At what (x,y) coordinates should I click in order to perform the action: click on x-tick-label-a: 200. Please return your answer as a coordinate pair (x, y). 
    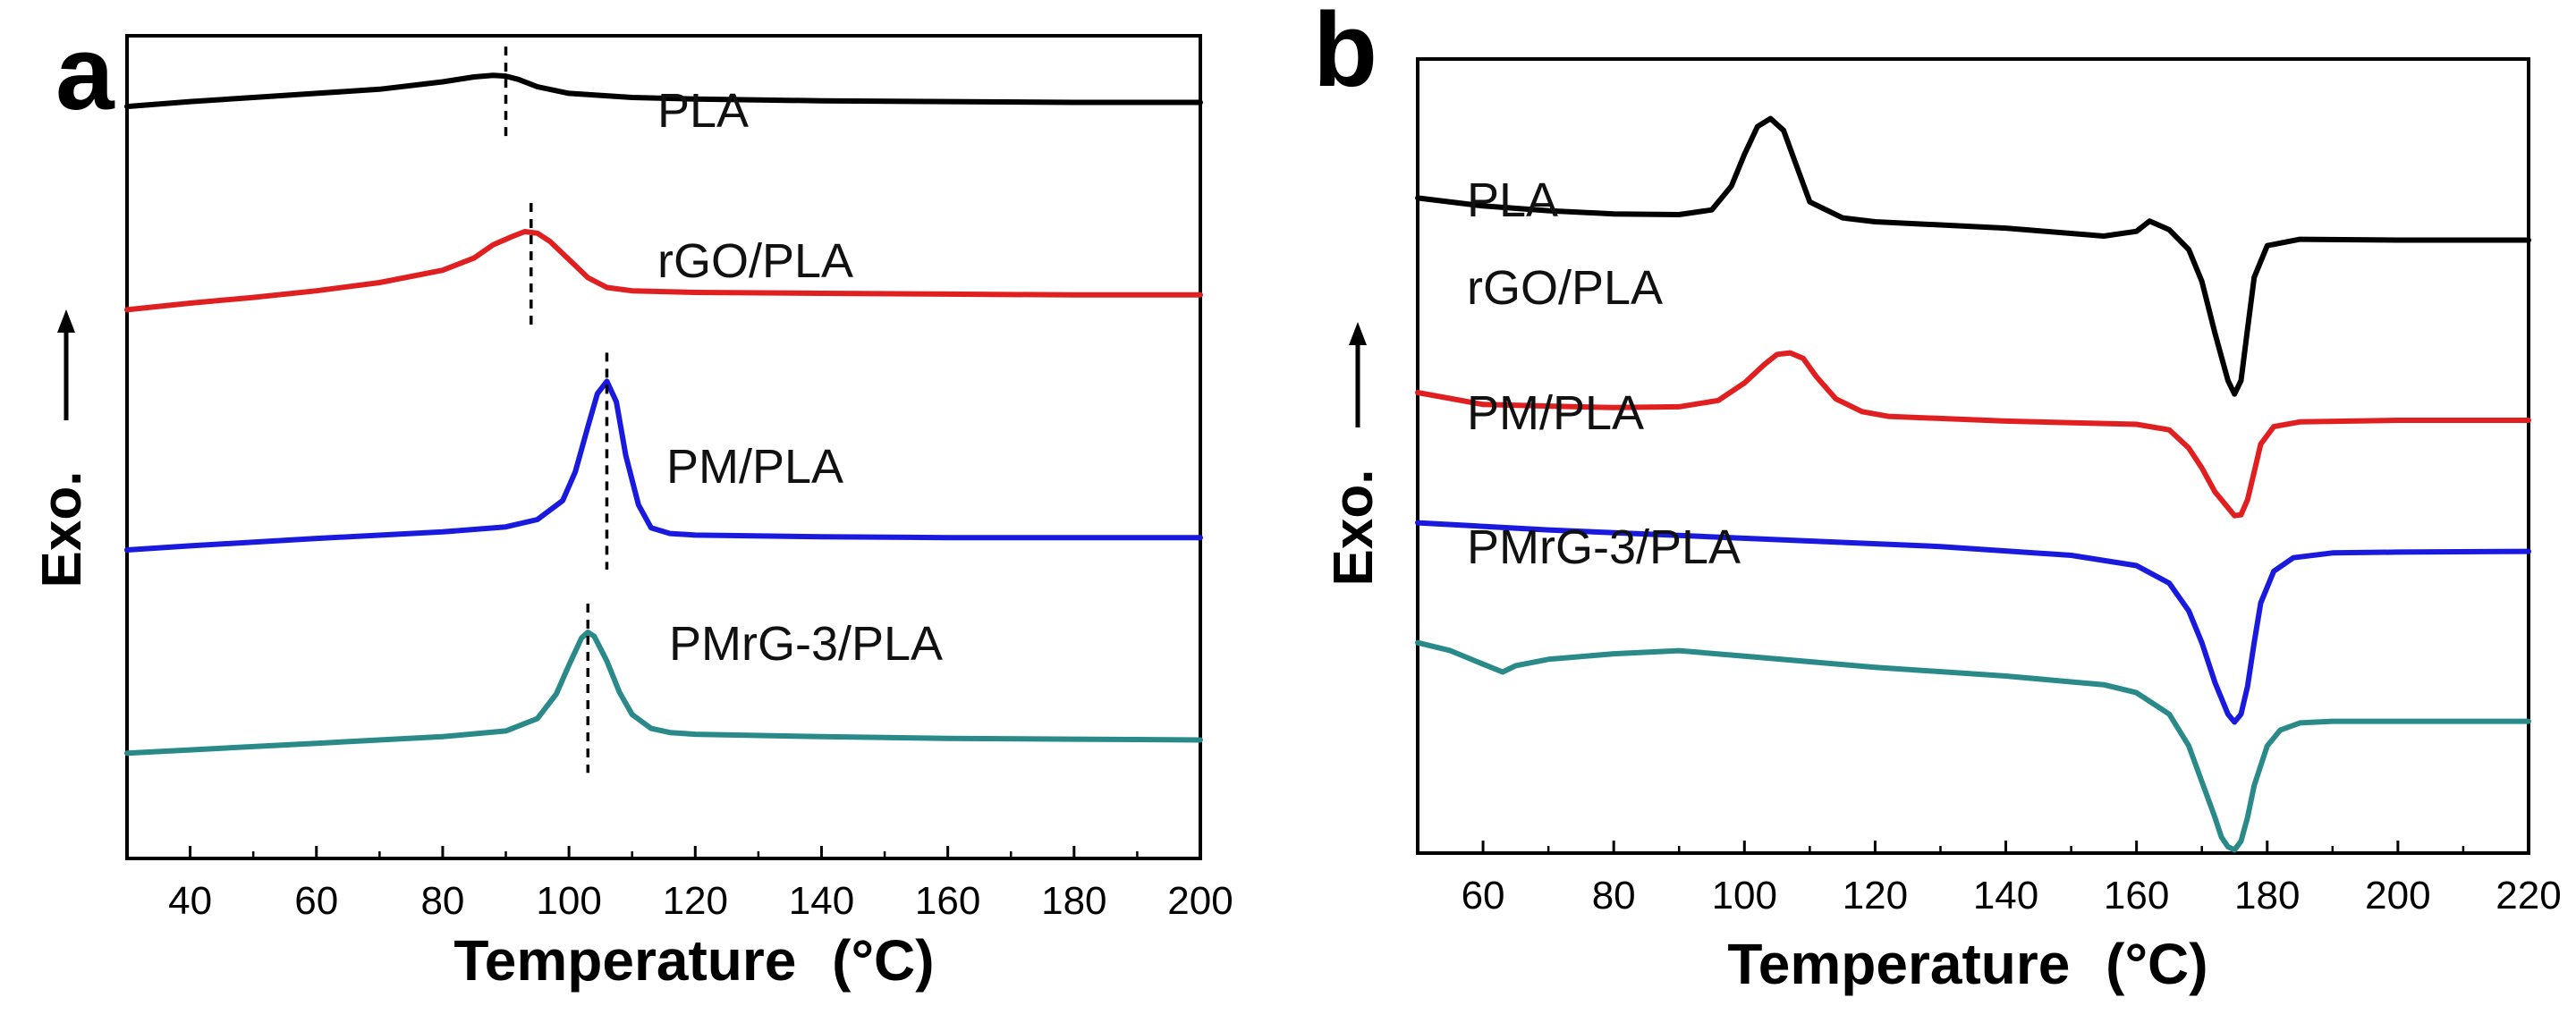
    Looking at the image, I should click on (1200, 901).